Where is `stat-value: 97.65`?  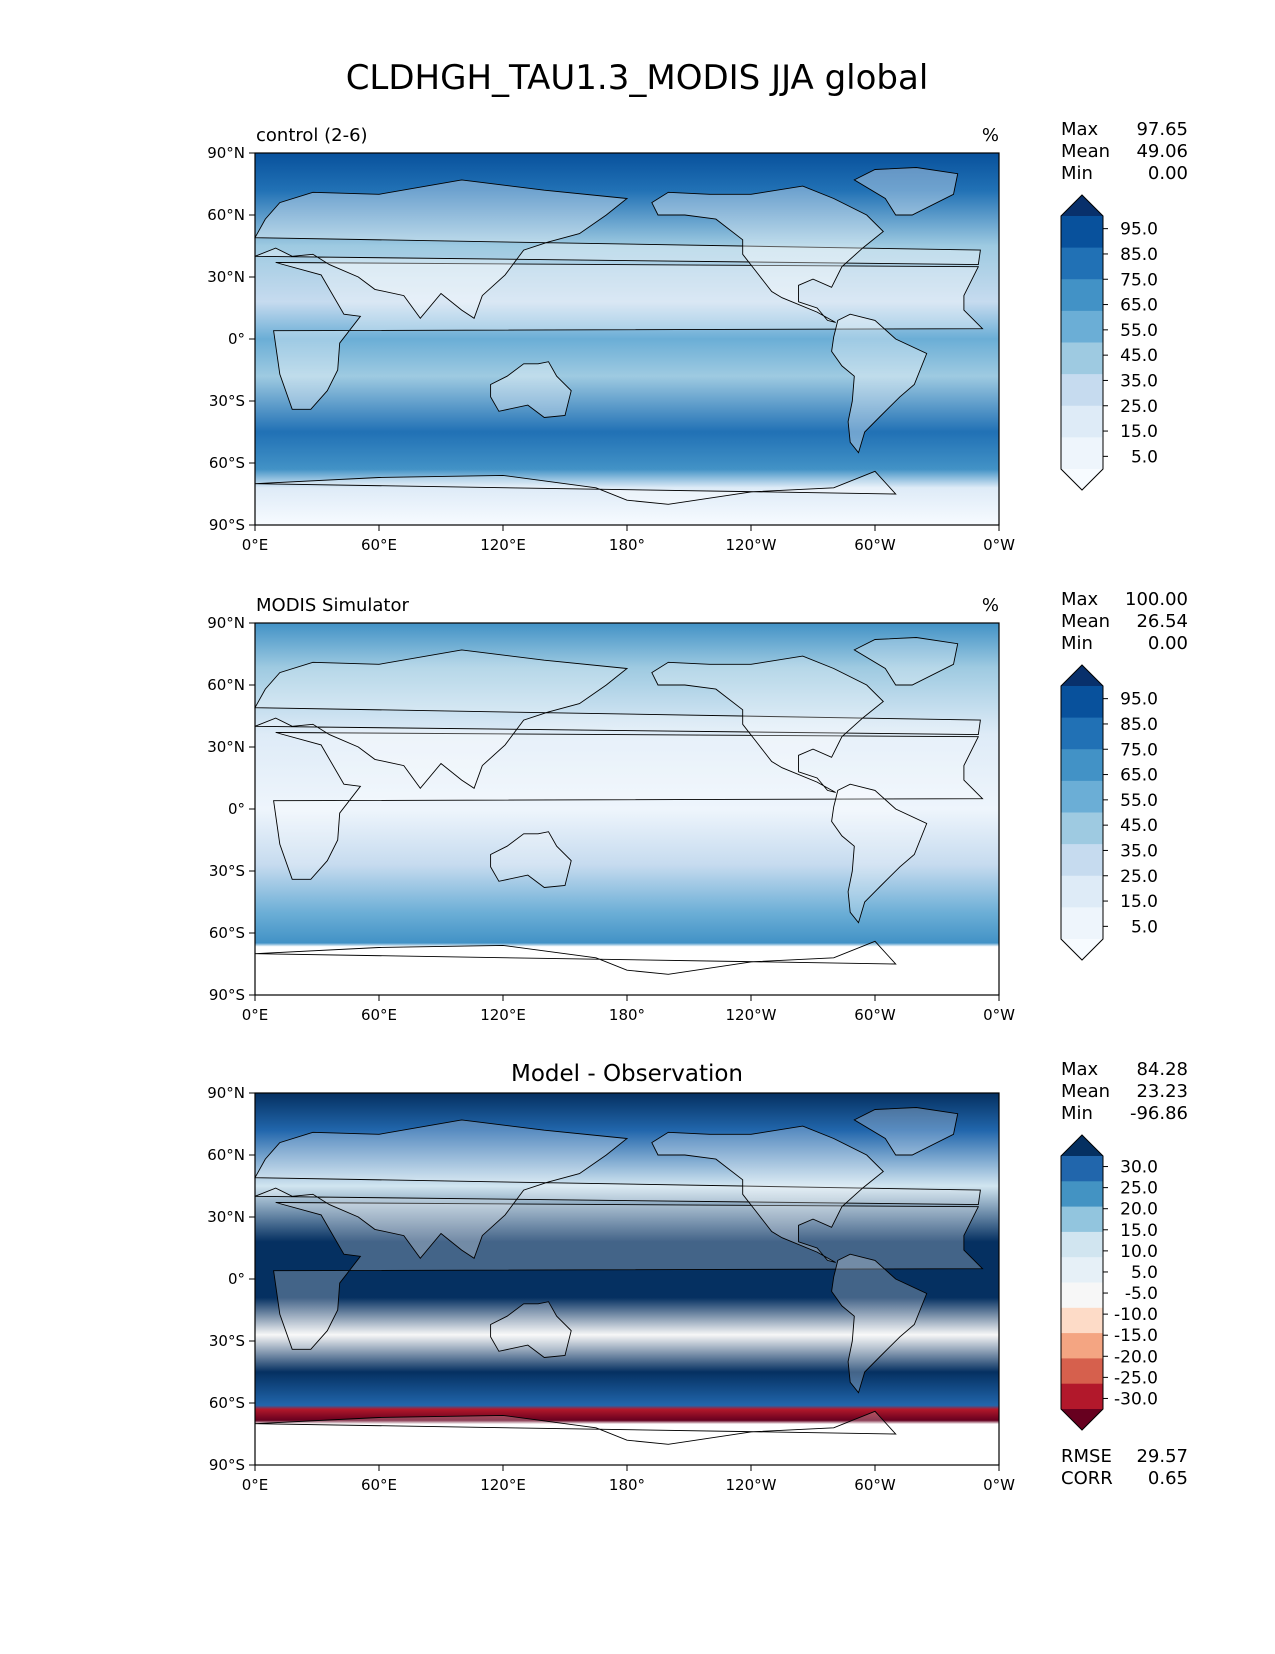 stat-value: 97.65 is located at coordinates (1162, 129).